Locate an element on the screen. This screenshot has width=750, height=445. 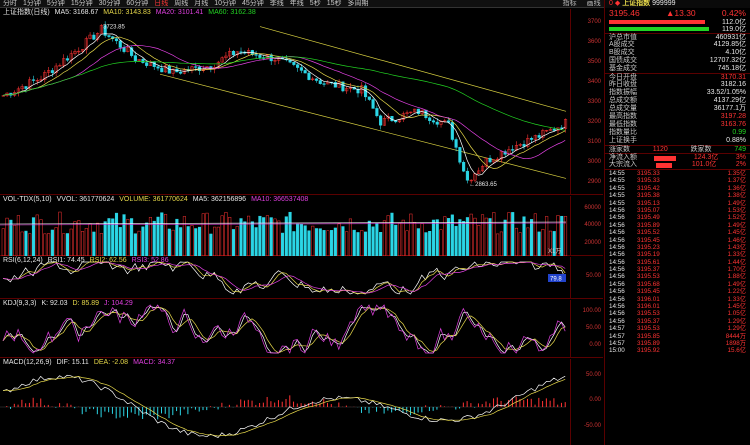
tick-row: 14:56 3195.89 1.49亿 is located at coordinates (677, 225).